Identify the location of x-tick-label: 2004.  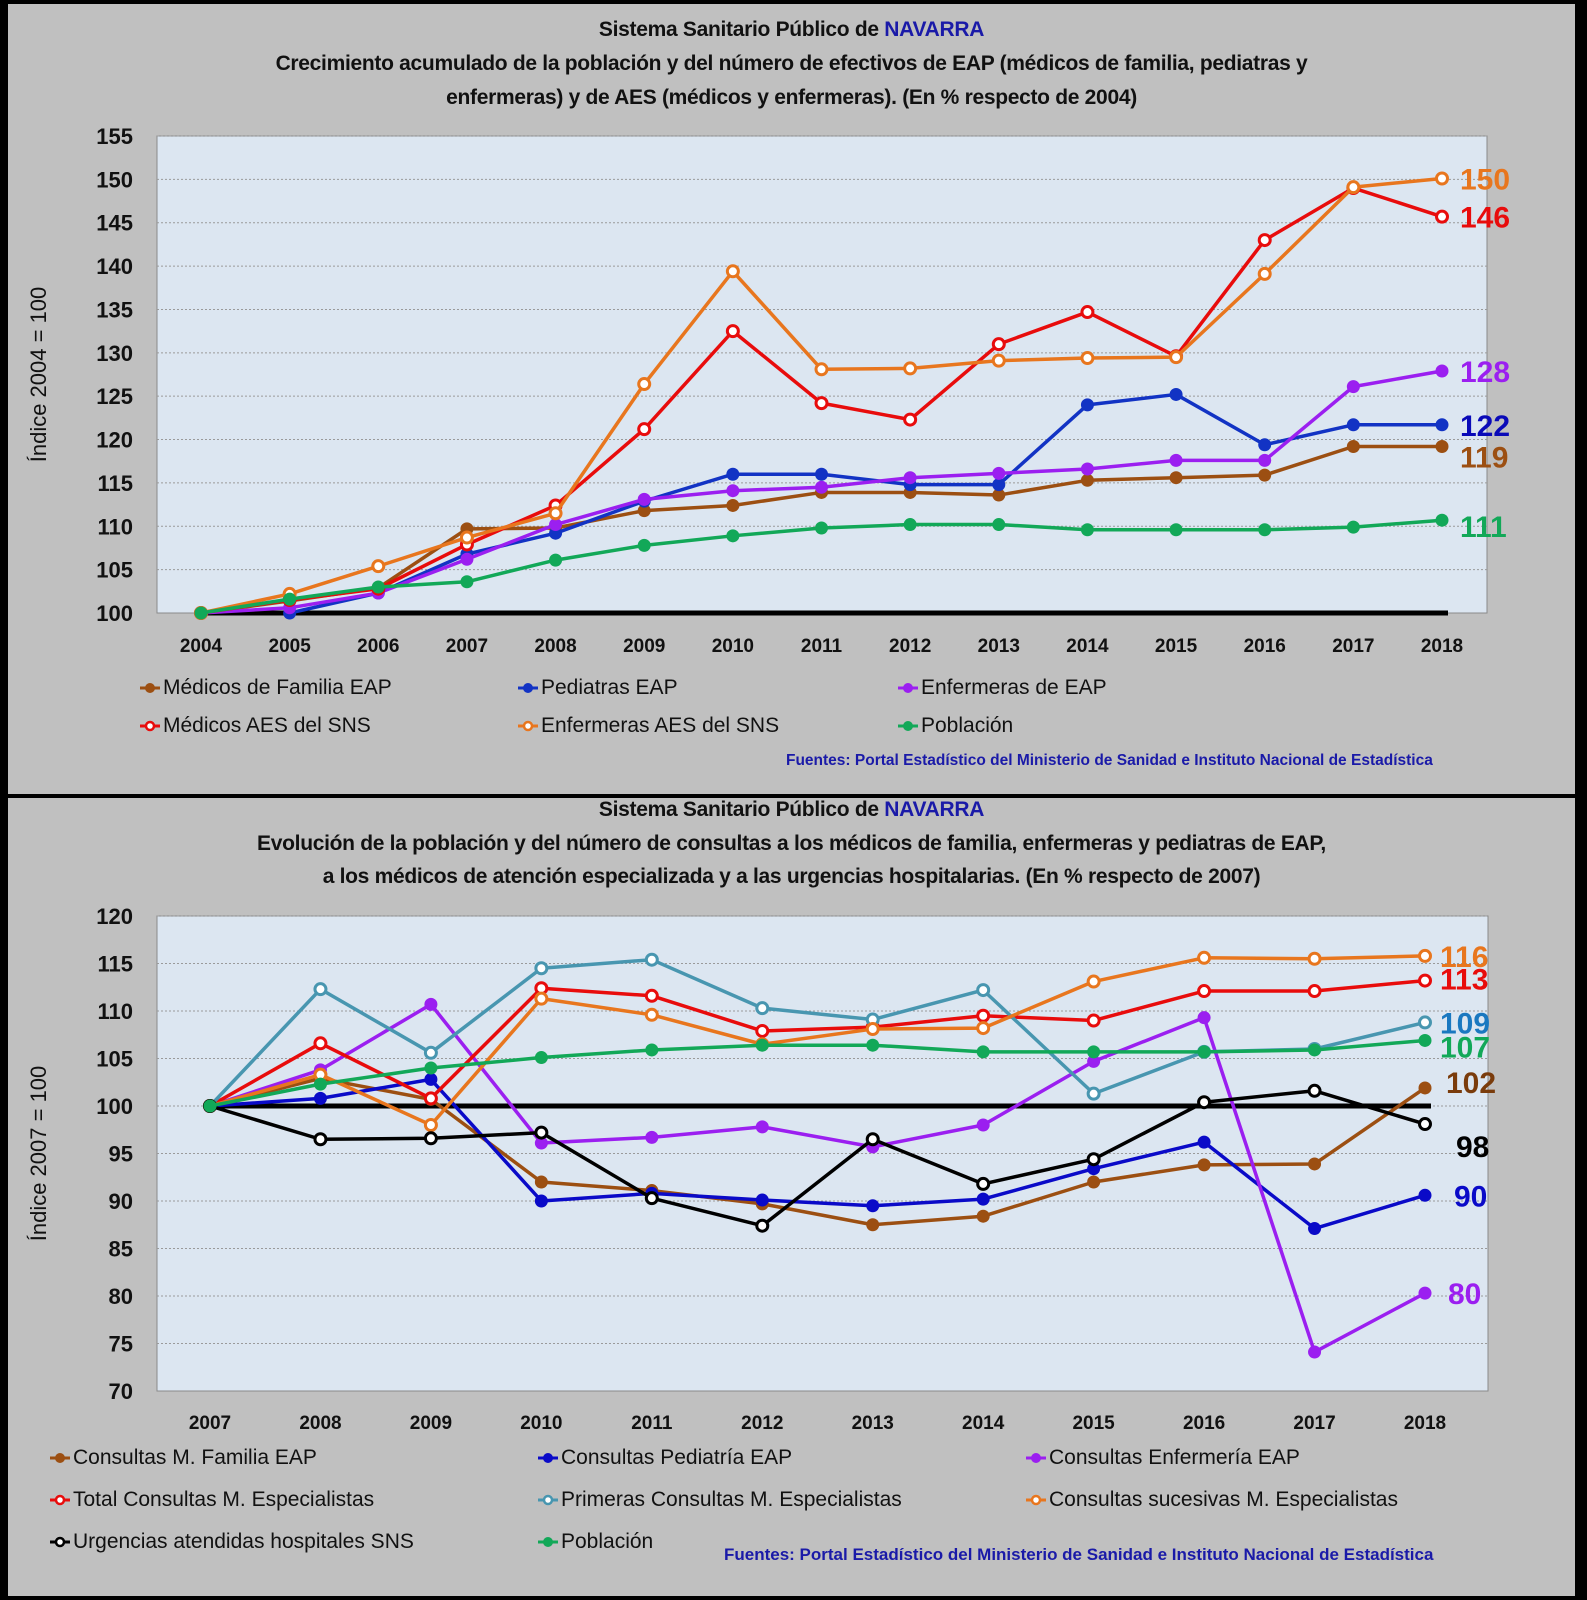
(201, 646).